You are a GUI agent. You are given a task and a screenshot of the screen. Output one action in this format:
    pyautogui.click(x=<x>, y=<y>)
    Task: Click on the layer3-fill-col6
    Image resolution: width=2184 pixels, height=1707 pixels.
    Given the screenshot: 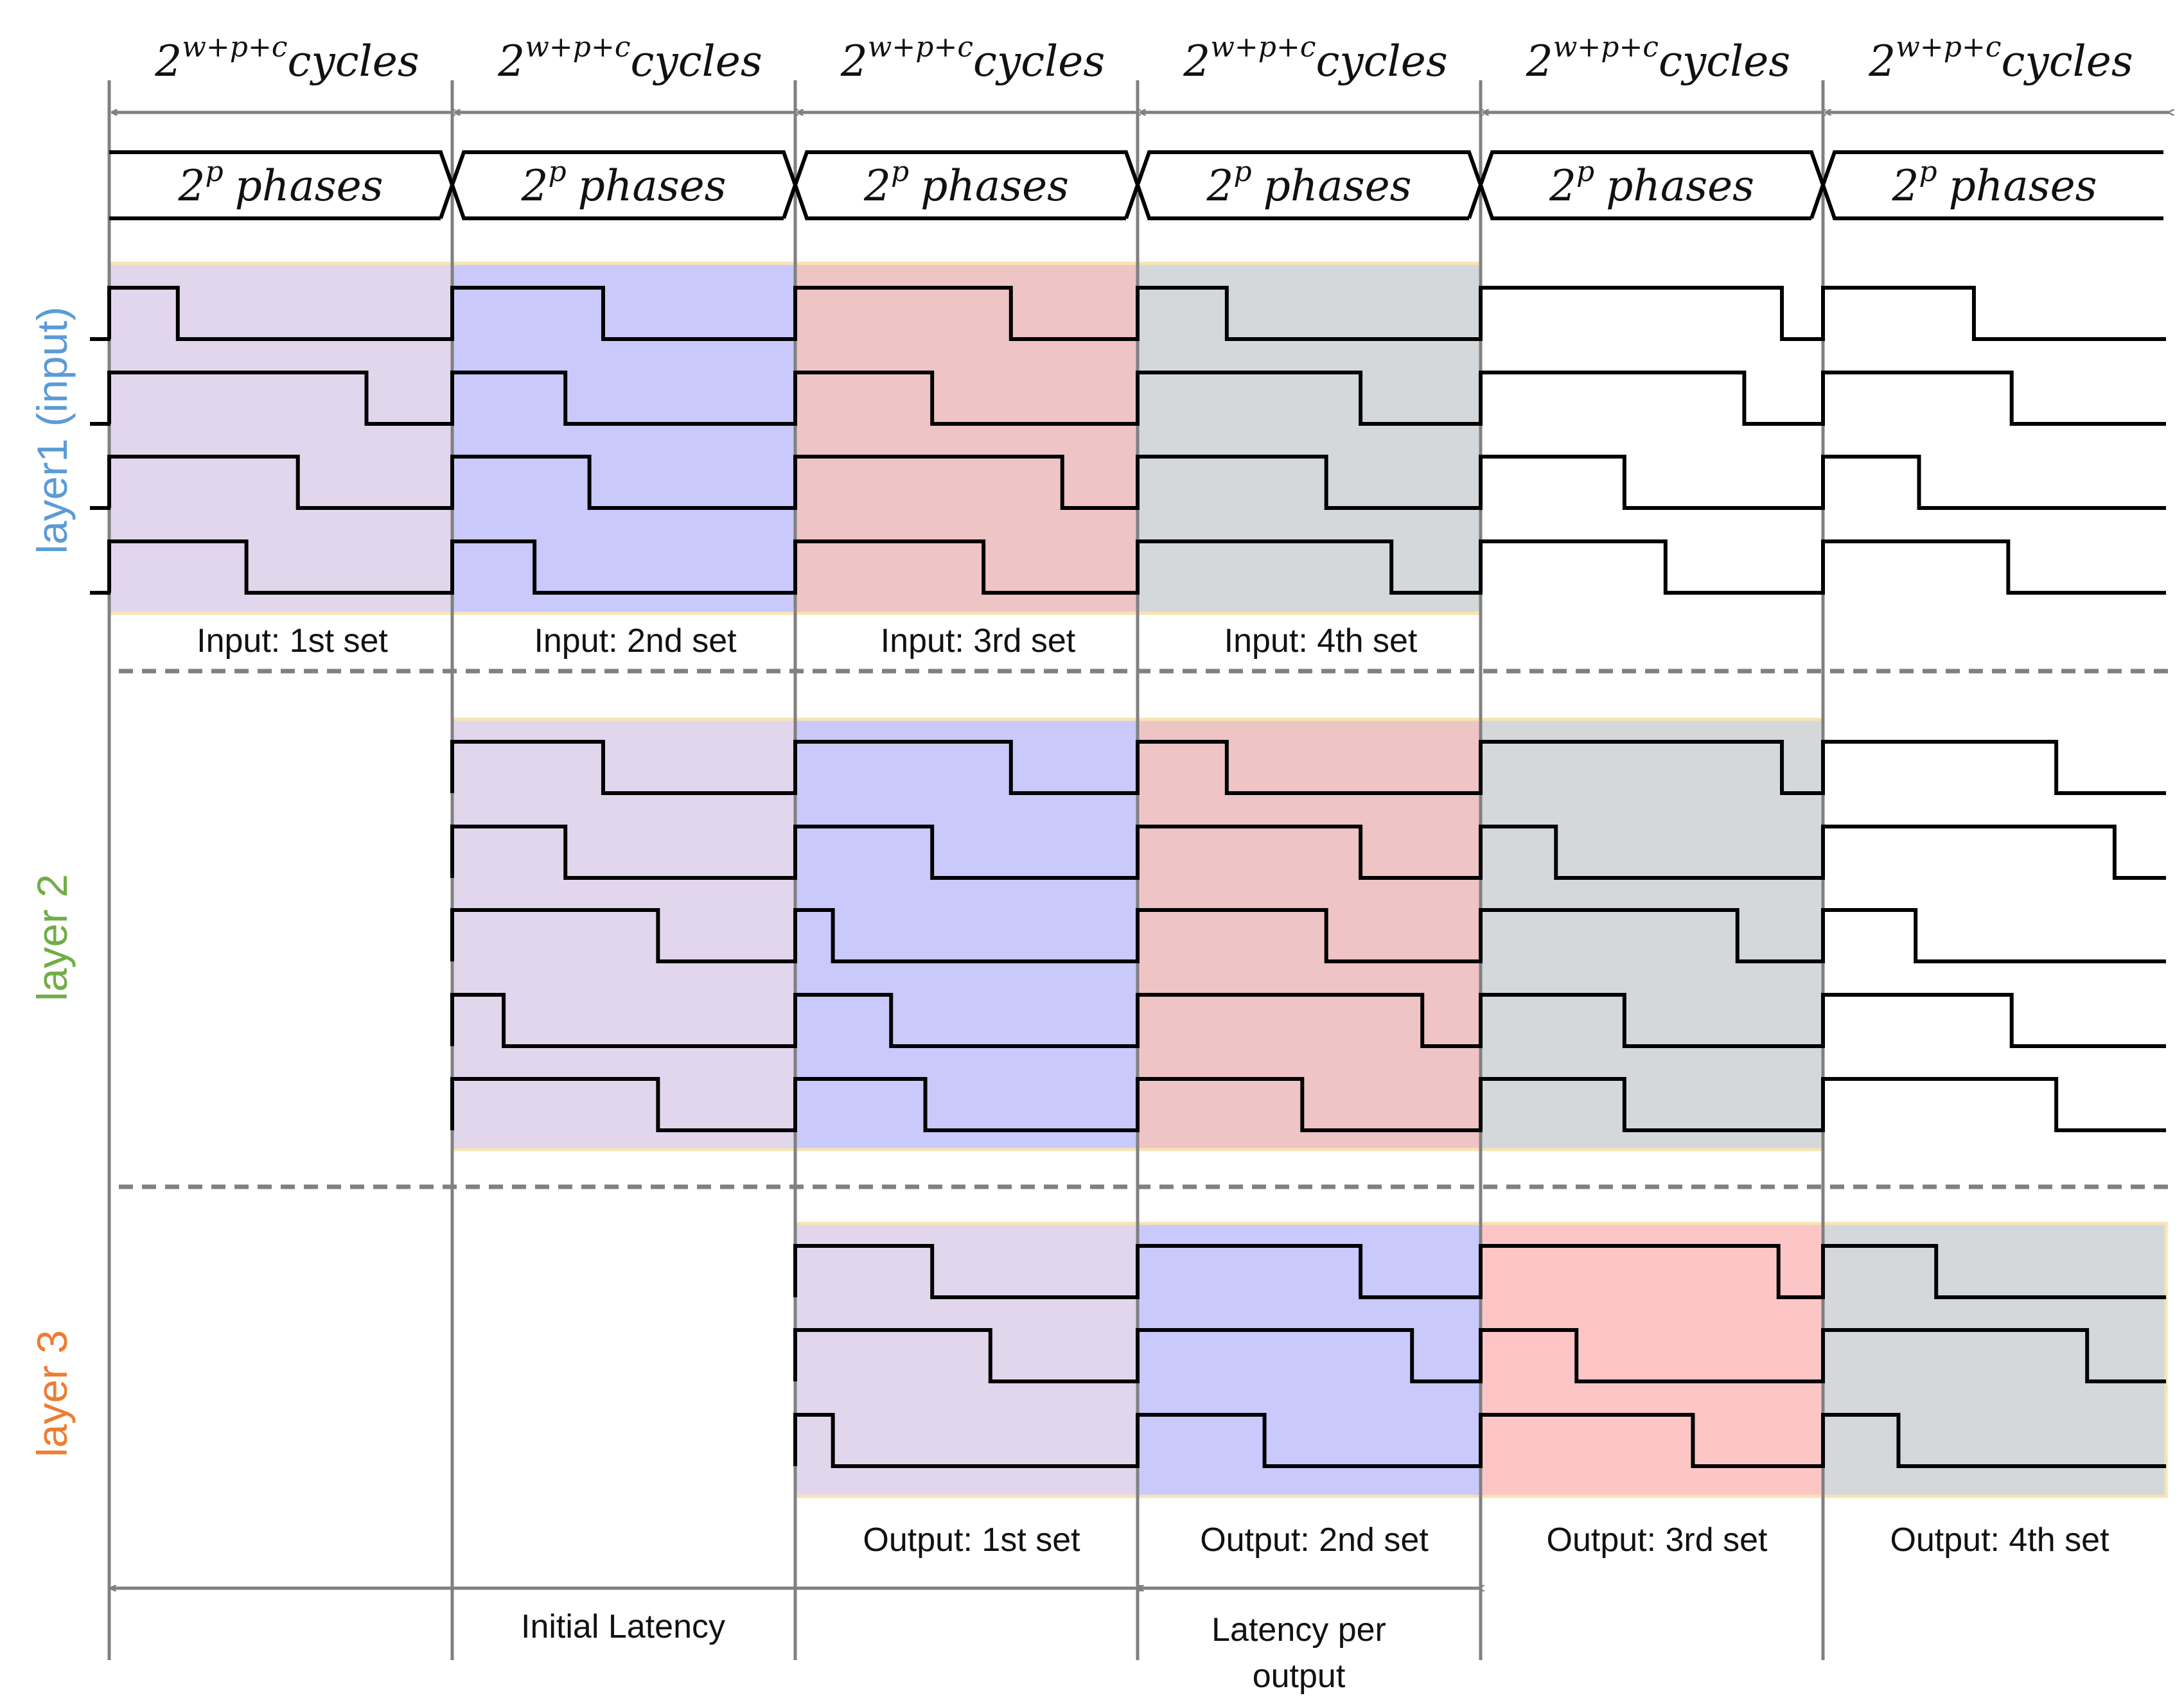 What is the action you would take?
    pyautogui.click(x=1994, y=1359)
    